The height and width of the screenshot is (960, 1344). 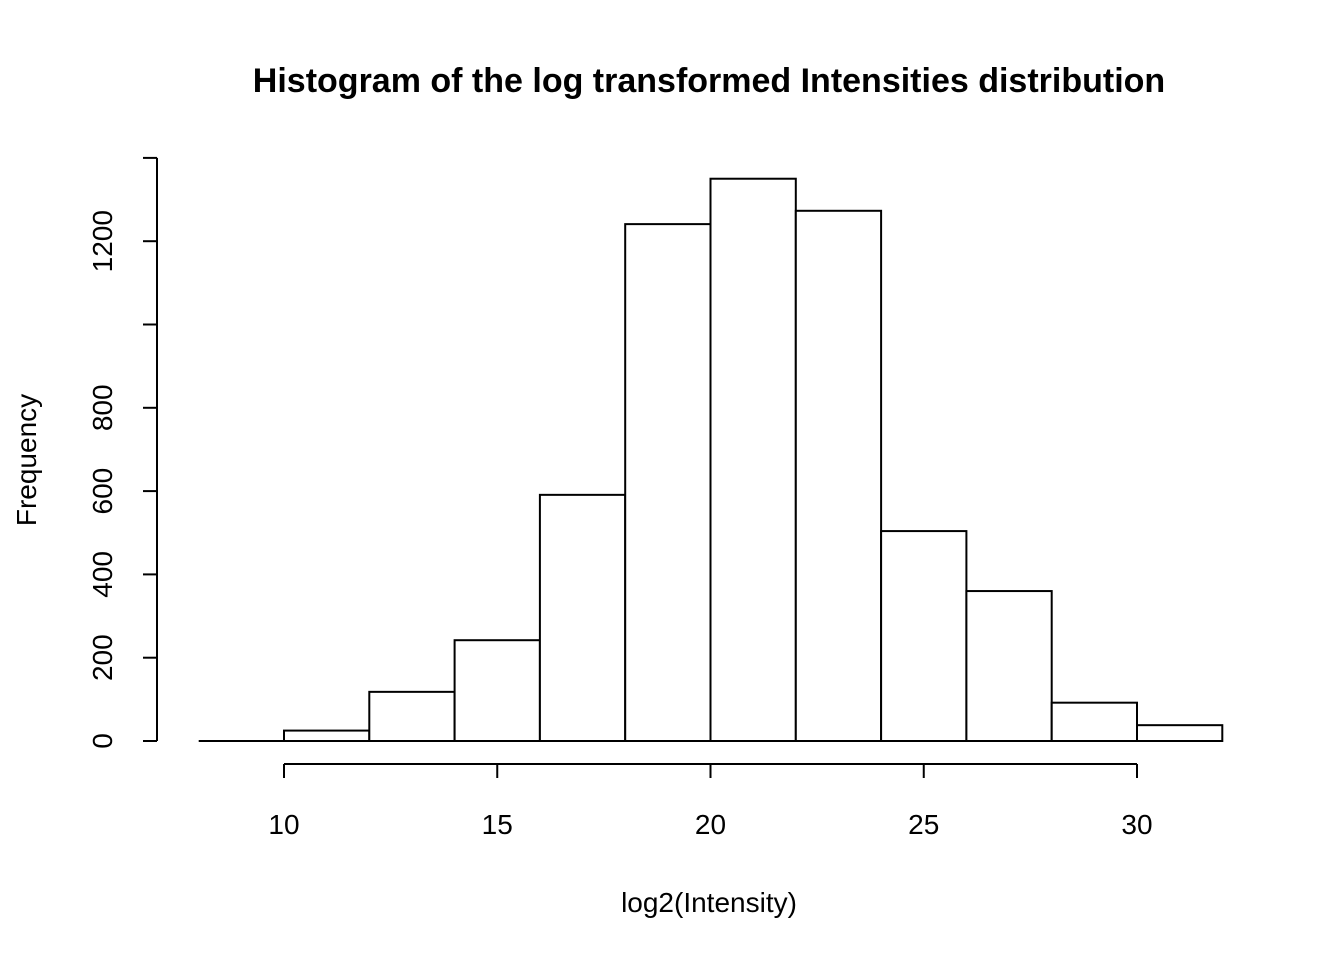 What do you see at coordinates (102, 657) in the screenshot?
I see `y-tick-label: 200` at bounding box center [102, 657].